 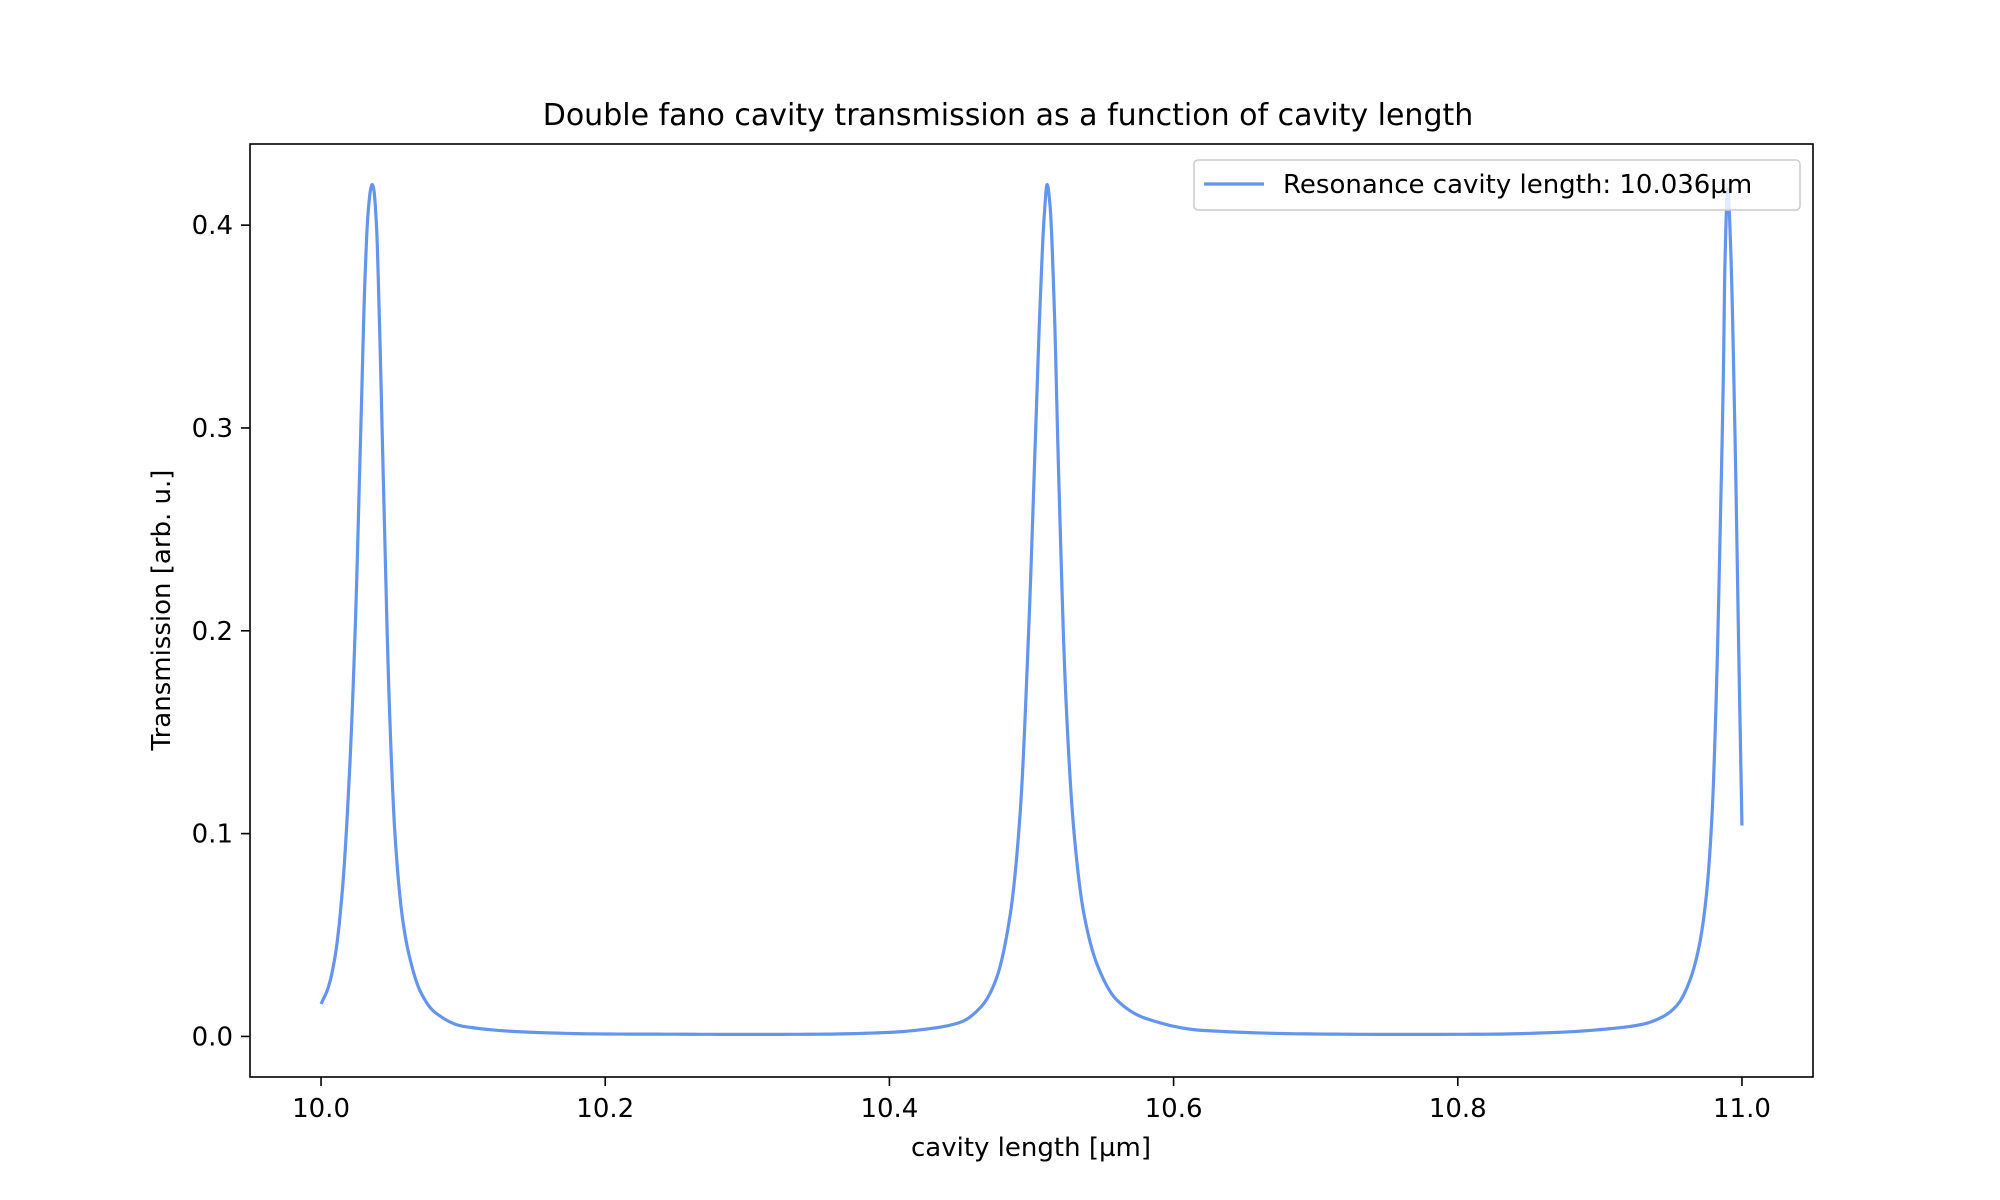 What do you see at coordinates (212, 226) in the screenshot?
I see `y-tick-label: 0.4` at bounding box center [212, 226].